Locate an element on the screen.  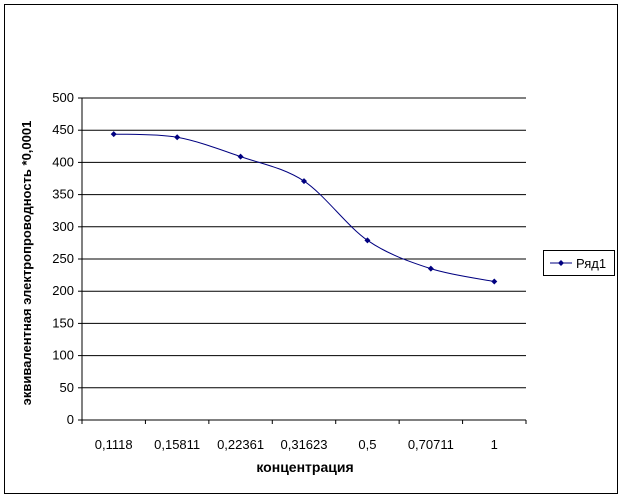
legend-marker-icon is located at coordinates (561, 263).